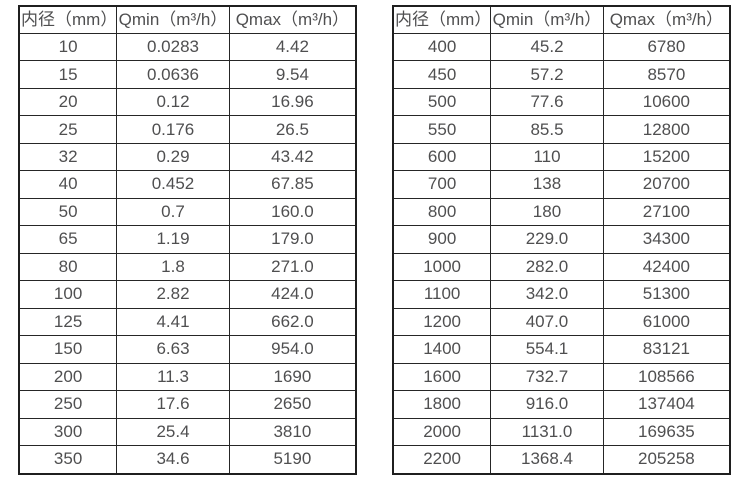 This screenshot has width=750, height=483. I want to click on table-cell: 10, so click(68, 47).